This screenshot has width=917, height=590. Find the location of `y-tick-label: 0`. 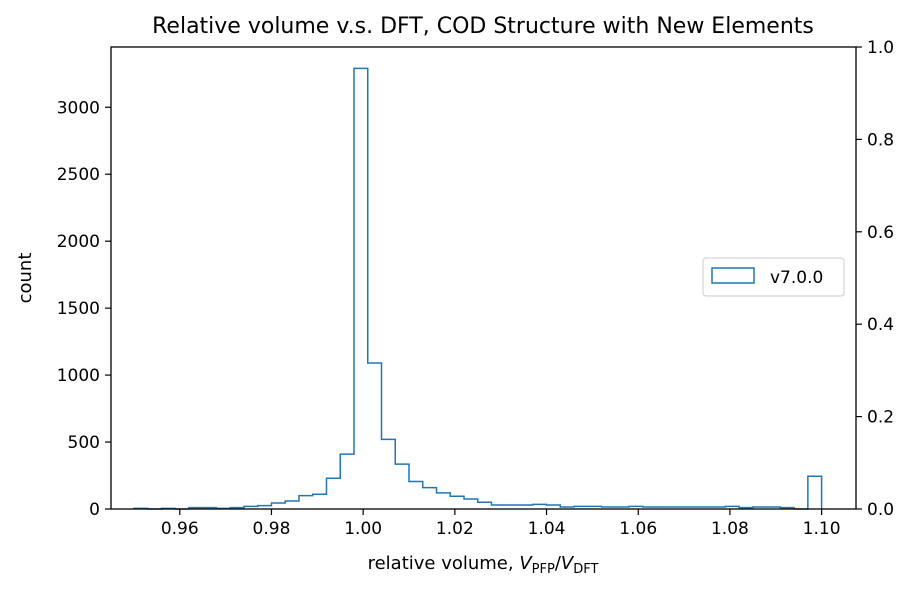

y-tick-label: 0 is located at coordinates (94, 510).